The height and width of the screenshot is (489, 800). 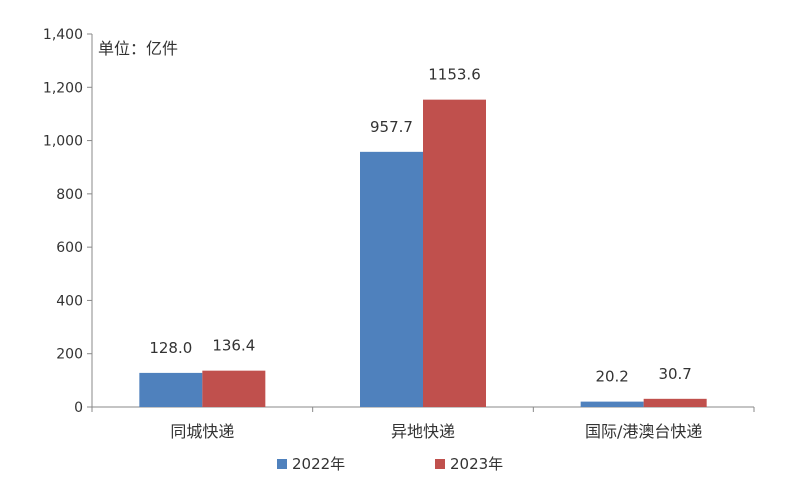 I want to click on data-label: 30.7, so click(x=674, y=374).